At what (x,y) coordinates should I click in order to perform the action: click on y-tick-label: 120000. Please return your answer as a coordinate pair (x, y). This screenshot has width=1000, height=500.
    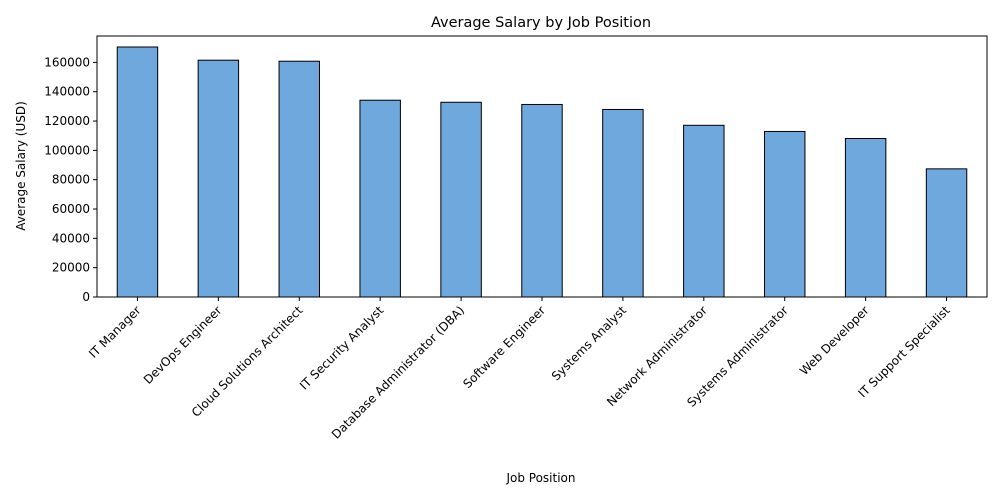
    Looking at the image, I should click on (67, 121).